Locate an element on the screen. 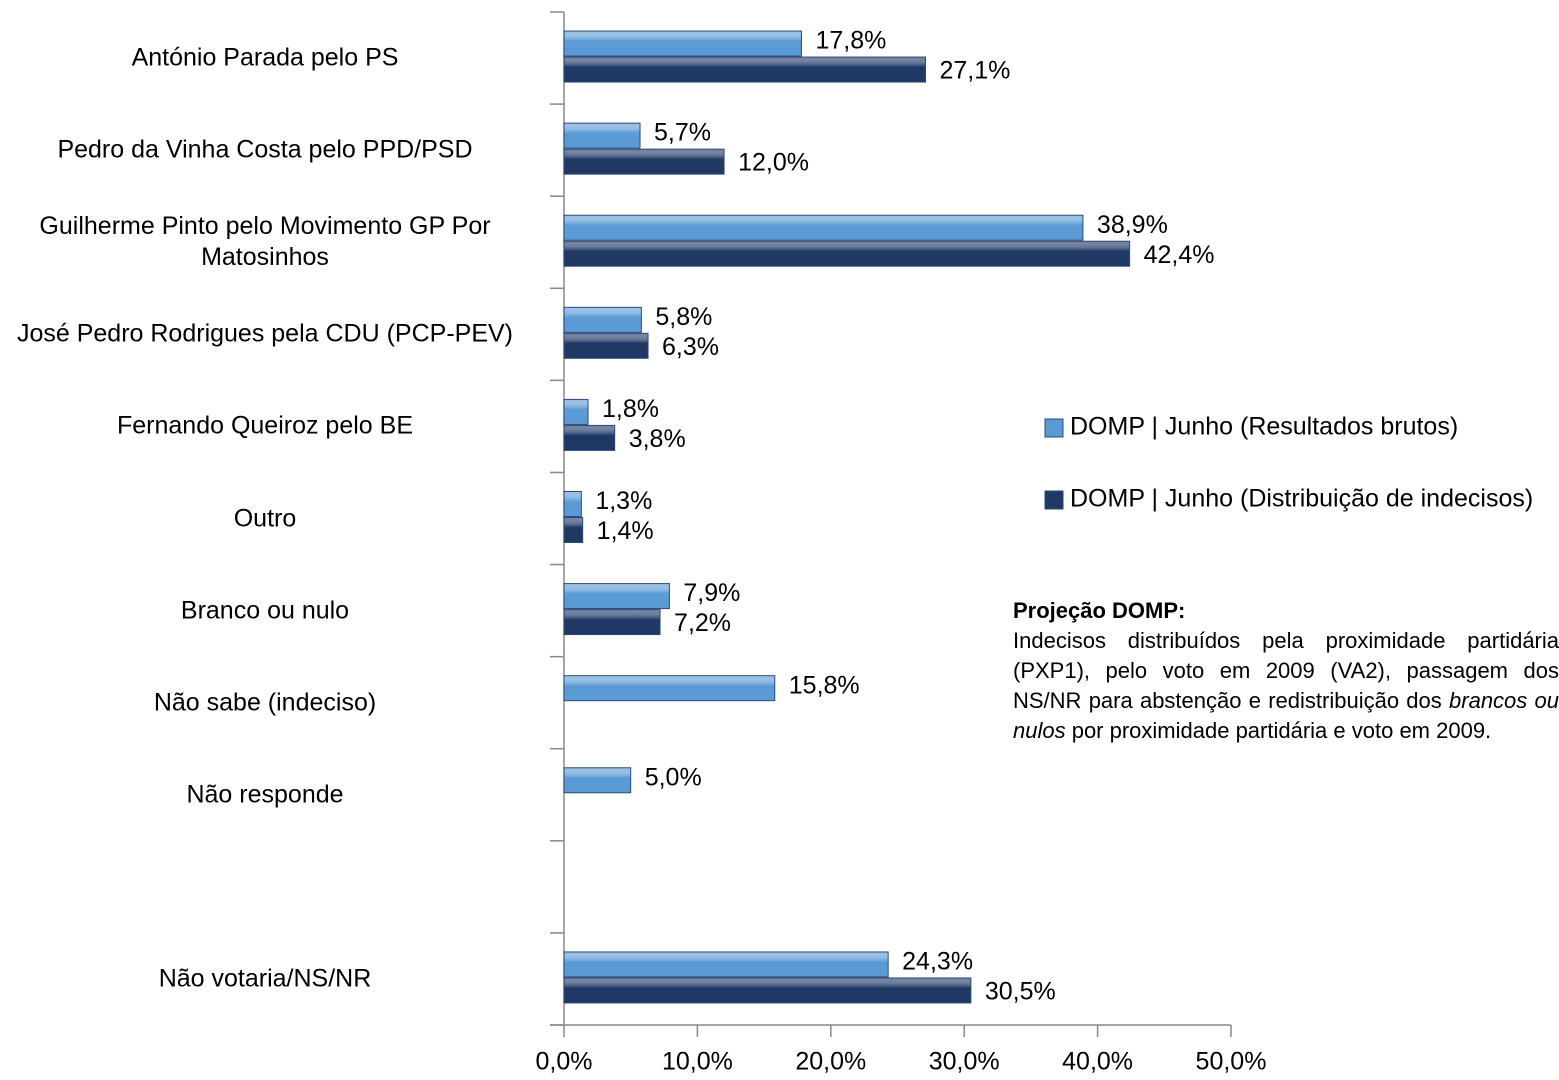  value-label: 3,8% is located at coordinates (657, 439).